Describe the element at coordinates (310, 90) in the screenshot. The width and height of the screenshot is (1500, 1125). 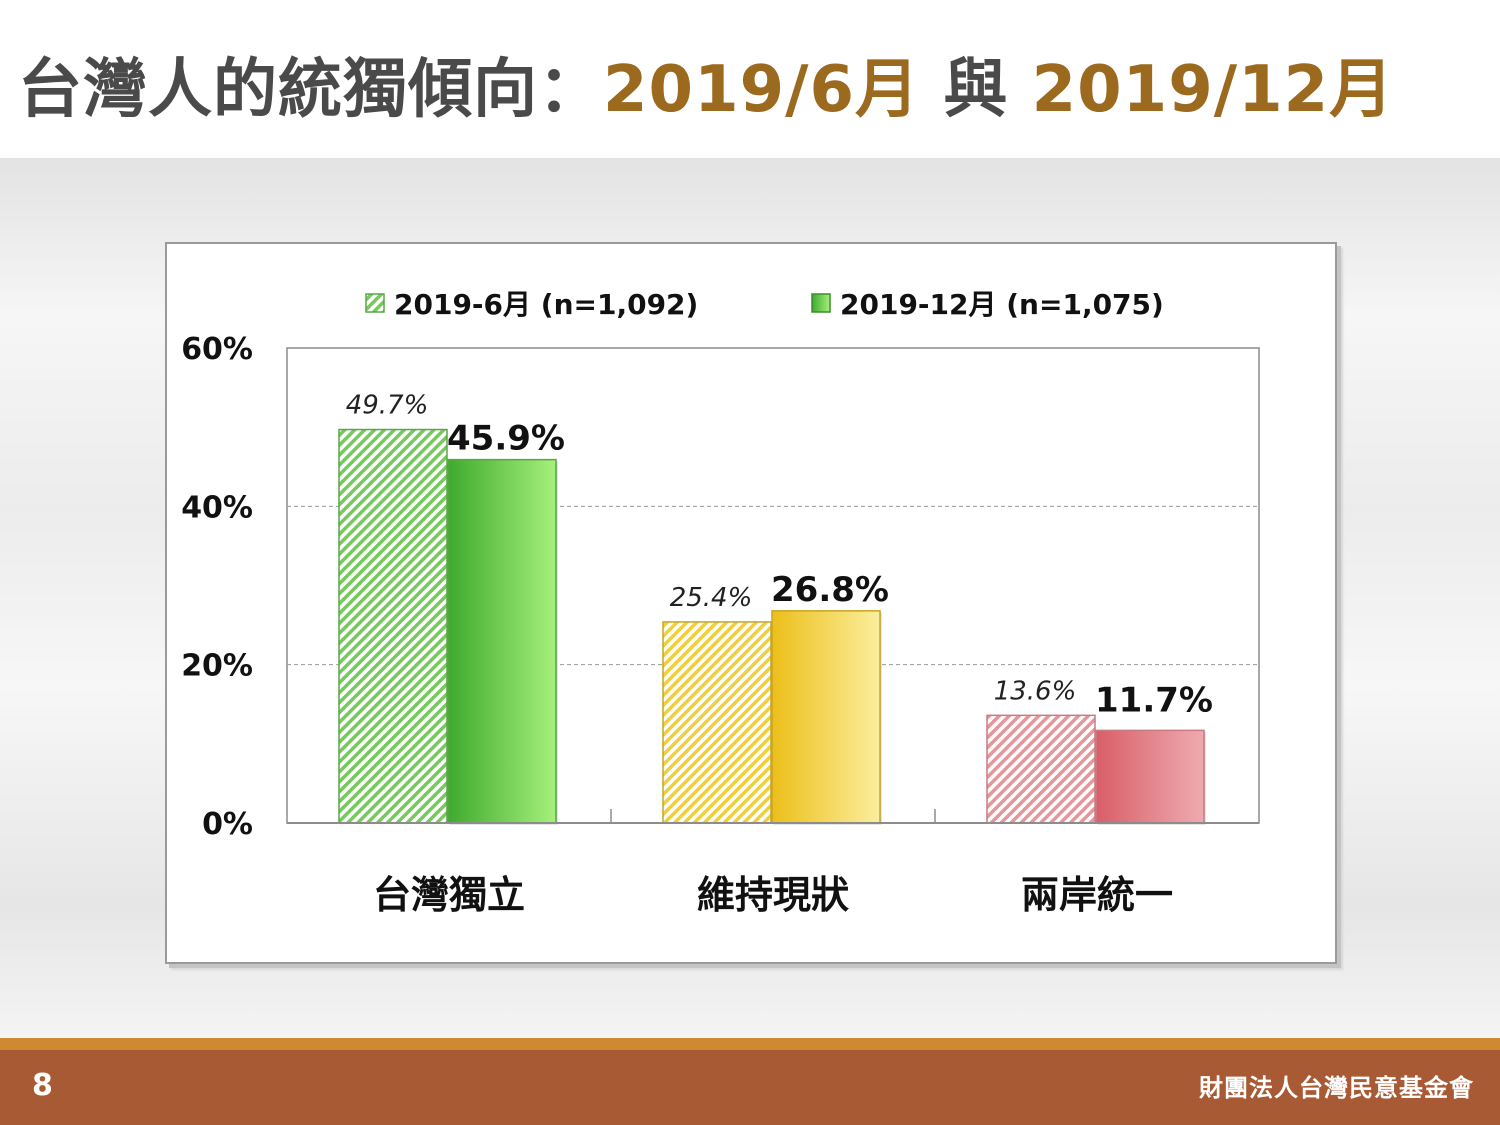
I see `title-main: 台灣人的統獨傾向：` at that location.